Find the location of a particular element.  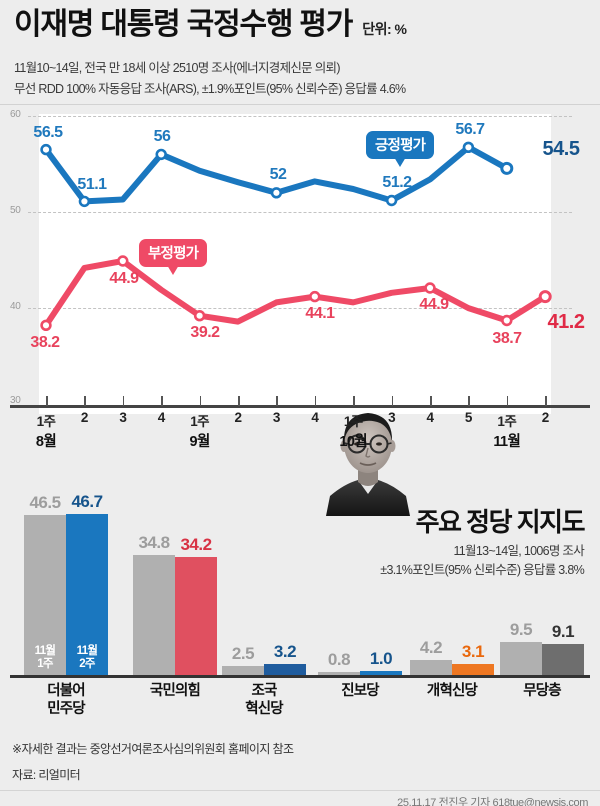

footer-divider is located at coordinates (300, 790).